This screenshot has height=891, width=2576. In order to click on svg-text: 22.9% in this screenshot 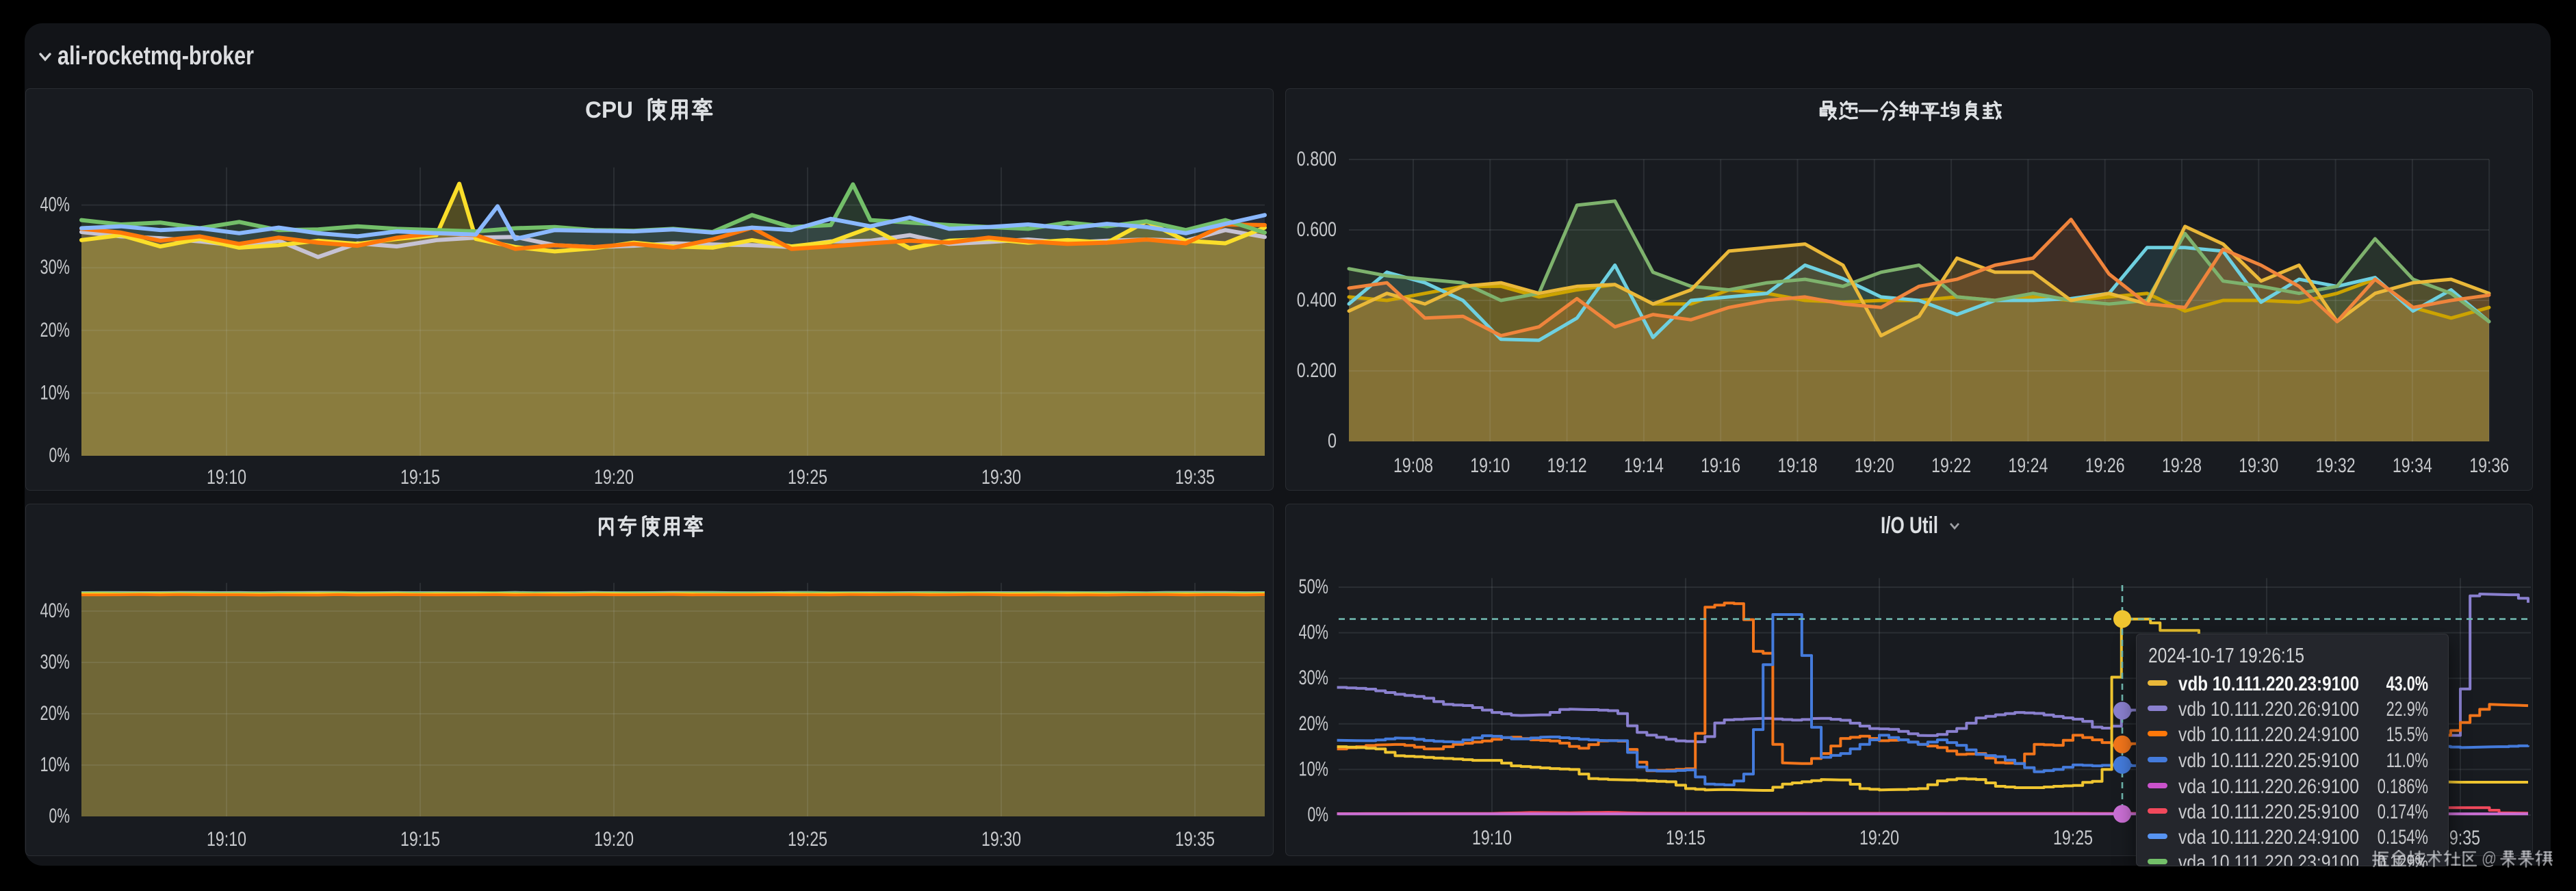, I will do `click(2407, 709)`.